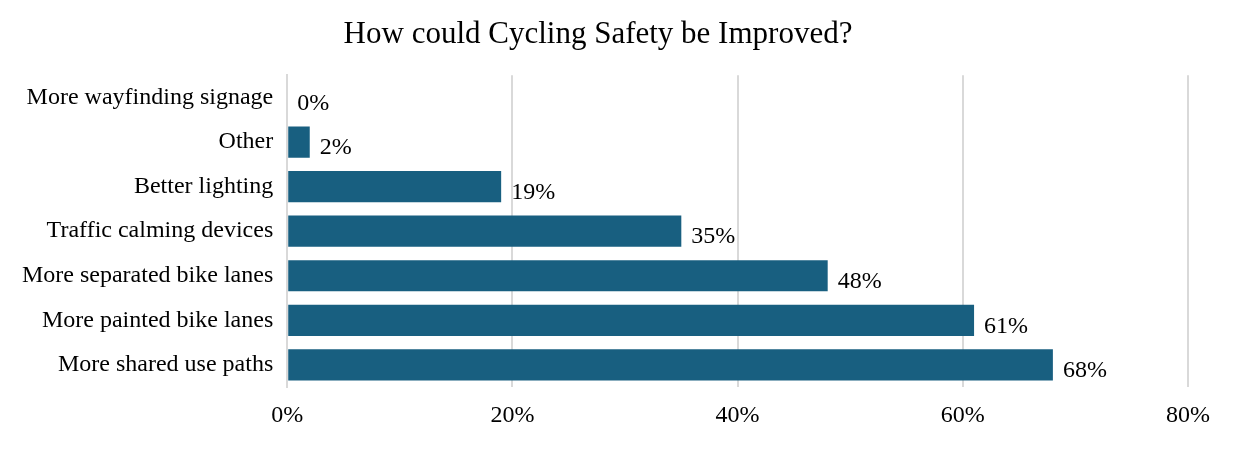 The height and width of the screenshot is (456, 1236). Describe the element at coordinates (962, 413) in the screenshot. I see `x-tick-label: 60%` at that location.